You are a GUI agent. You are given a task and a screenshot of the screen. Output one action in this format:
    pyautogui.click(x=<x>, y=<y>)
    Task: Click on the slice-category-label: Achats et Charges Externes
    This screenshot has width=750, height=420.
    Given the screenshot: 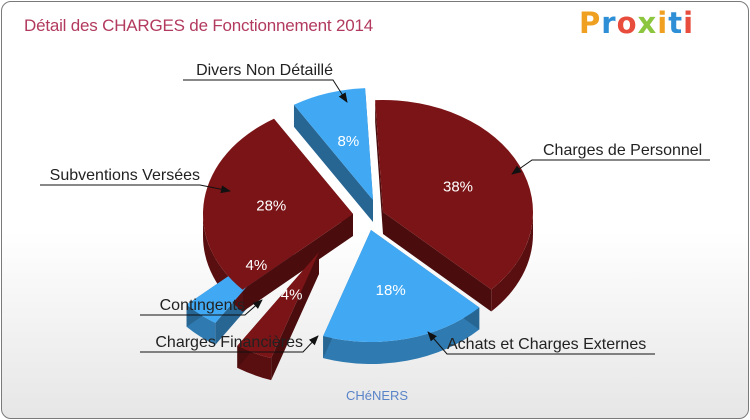 What is the action you would take?
    pyautogui.click(x=546, y=344)
    